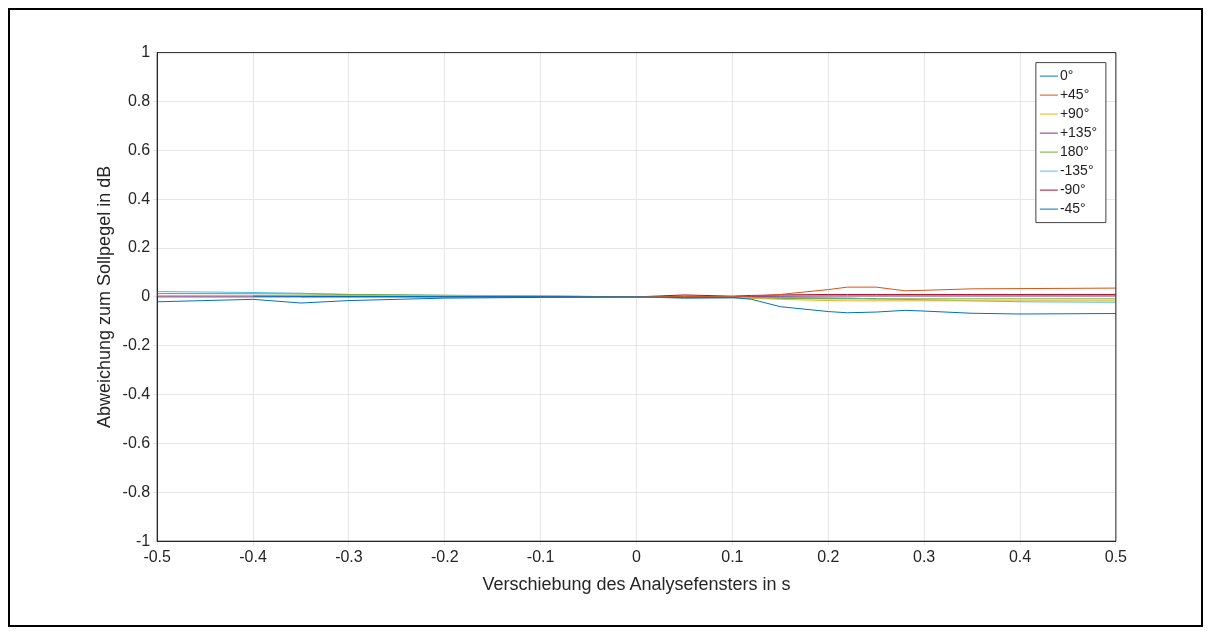 This screenshot has height=637, width=1213. Describe the element at coordinates (139, 149) in the screenshot. I see `y-tick-label: 0.6` at that location.